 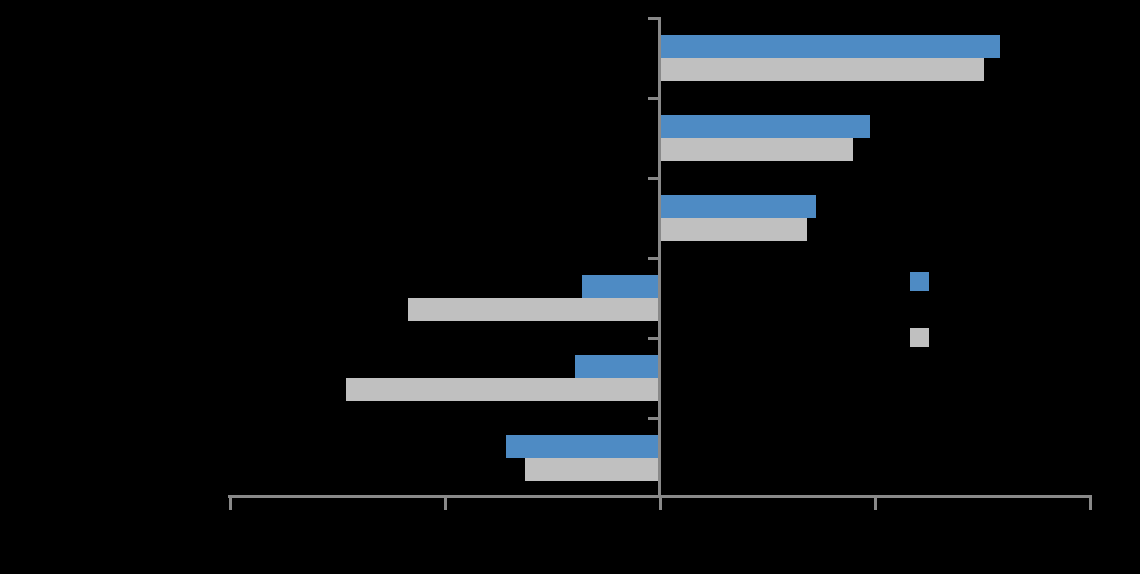 What do you see at coordinates (919, 337) in the screenshot?
I see `legend-swatch-series-2-gray` at bounding box center [919, 337].